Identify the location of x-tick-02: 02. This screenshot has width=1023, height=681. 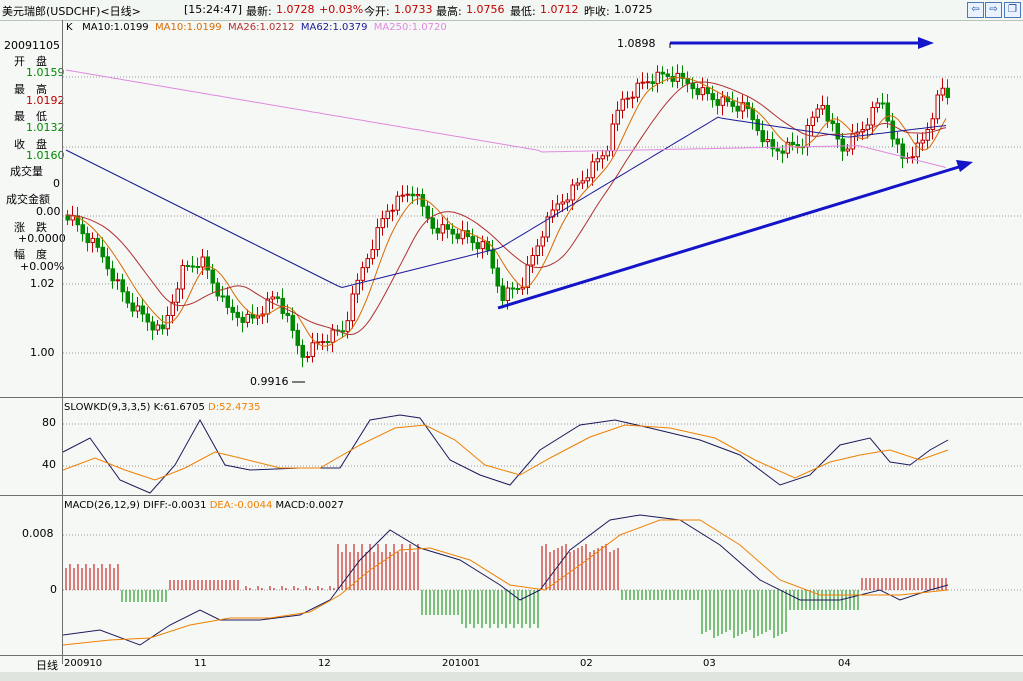
(586, 663).